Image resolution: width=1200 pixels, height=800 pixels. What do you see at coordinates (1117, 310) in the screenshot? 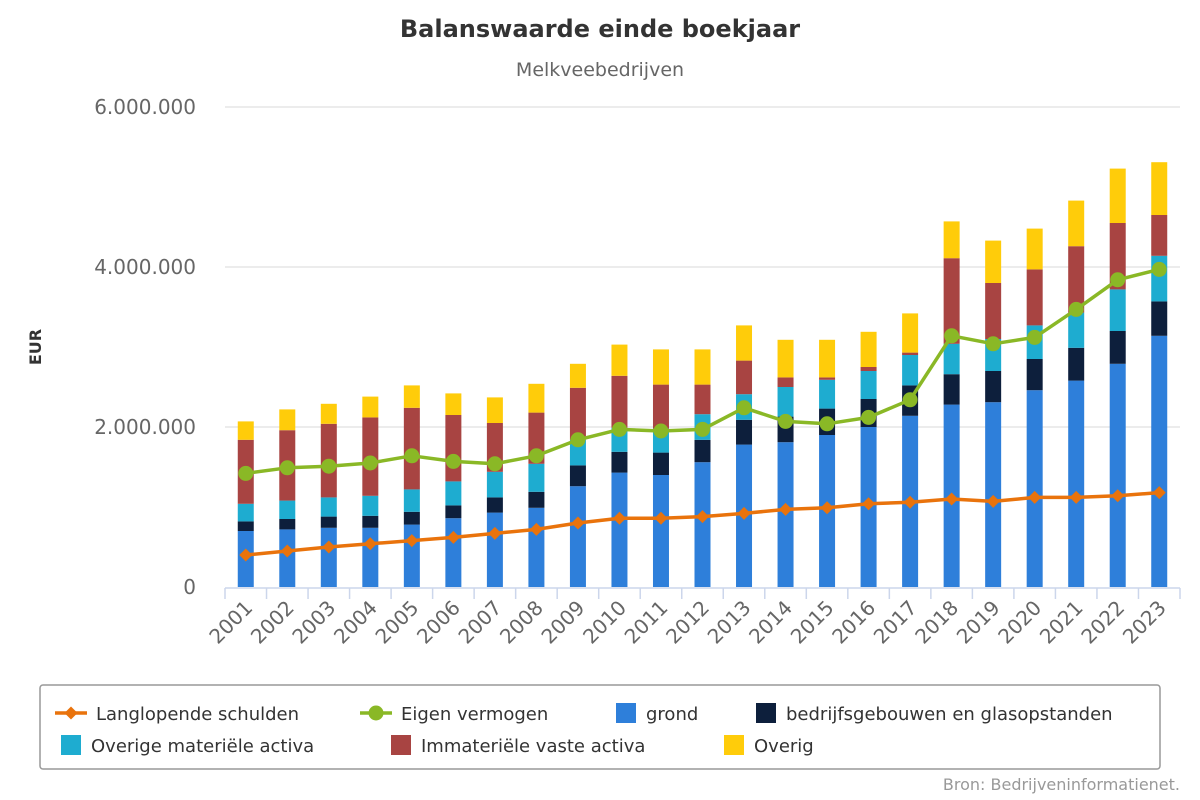
I see `bar-overige-materi-le-activa-2022` at bounding box center [1117, 310].